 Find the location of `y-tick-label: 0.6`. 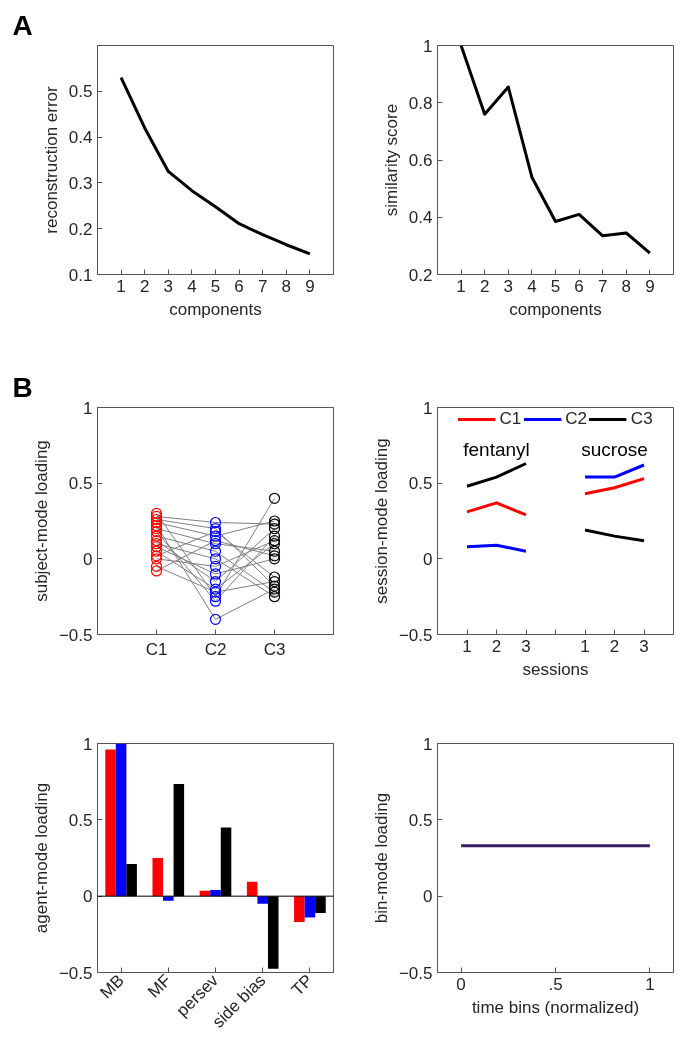

y-tick-label: 0.6 is located at coordinates (420, 160).